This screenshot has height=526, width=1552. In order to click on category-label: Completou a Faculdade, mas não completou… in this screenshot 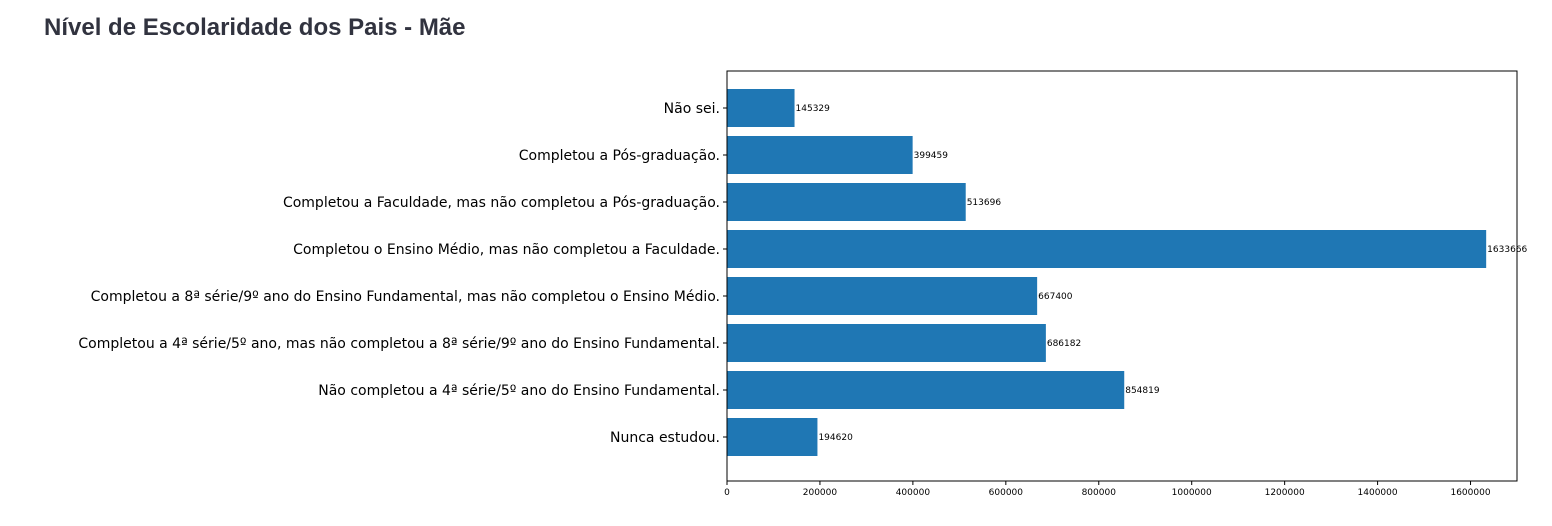, I will do `click(501, 203)`.